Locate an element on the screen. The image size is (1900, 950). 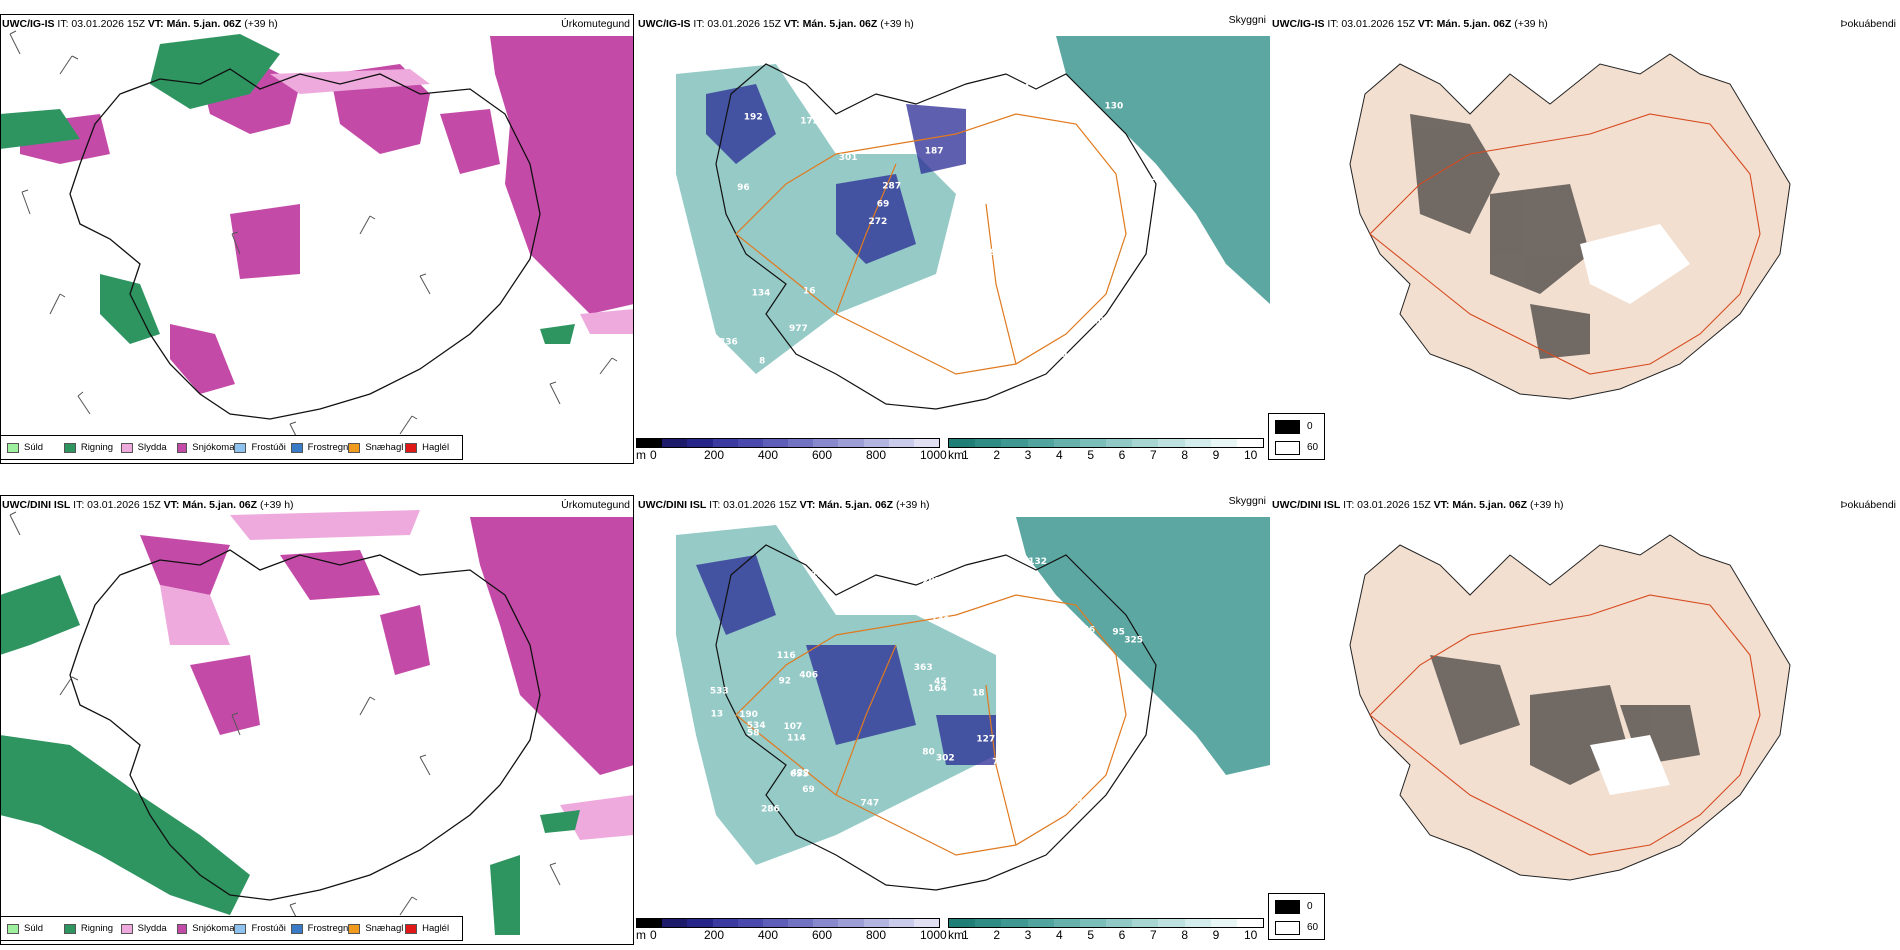
ceiling-value-label: 192 is located at coordinates (753, 118).